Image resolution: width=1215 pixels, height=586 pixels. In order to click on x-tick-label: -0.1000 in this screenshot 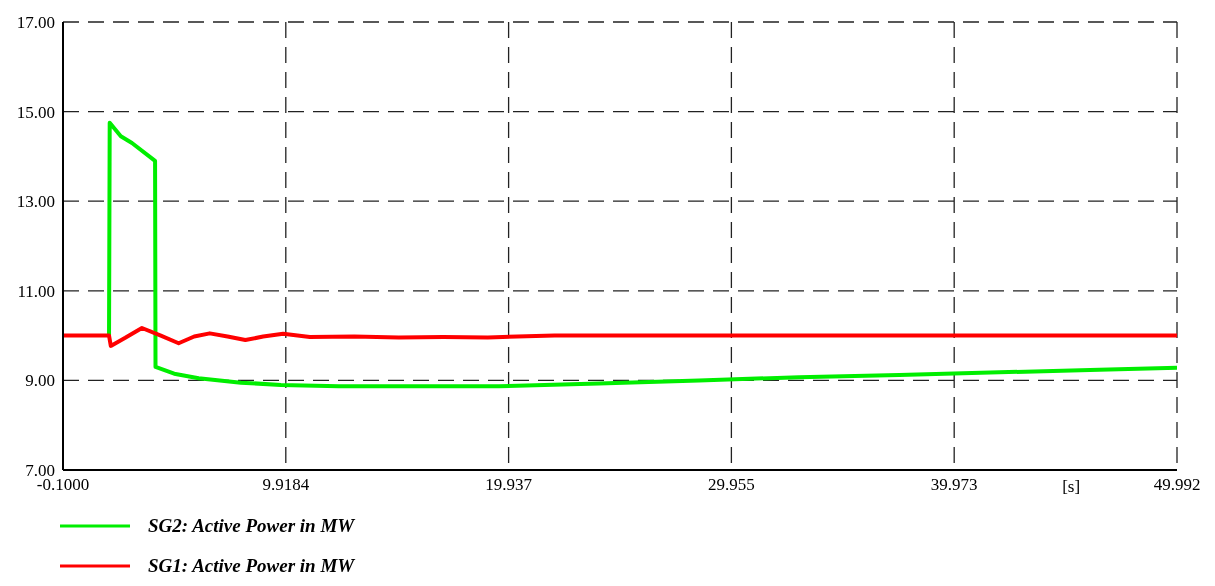, I will do `click(63, 485)`.